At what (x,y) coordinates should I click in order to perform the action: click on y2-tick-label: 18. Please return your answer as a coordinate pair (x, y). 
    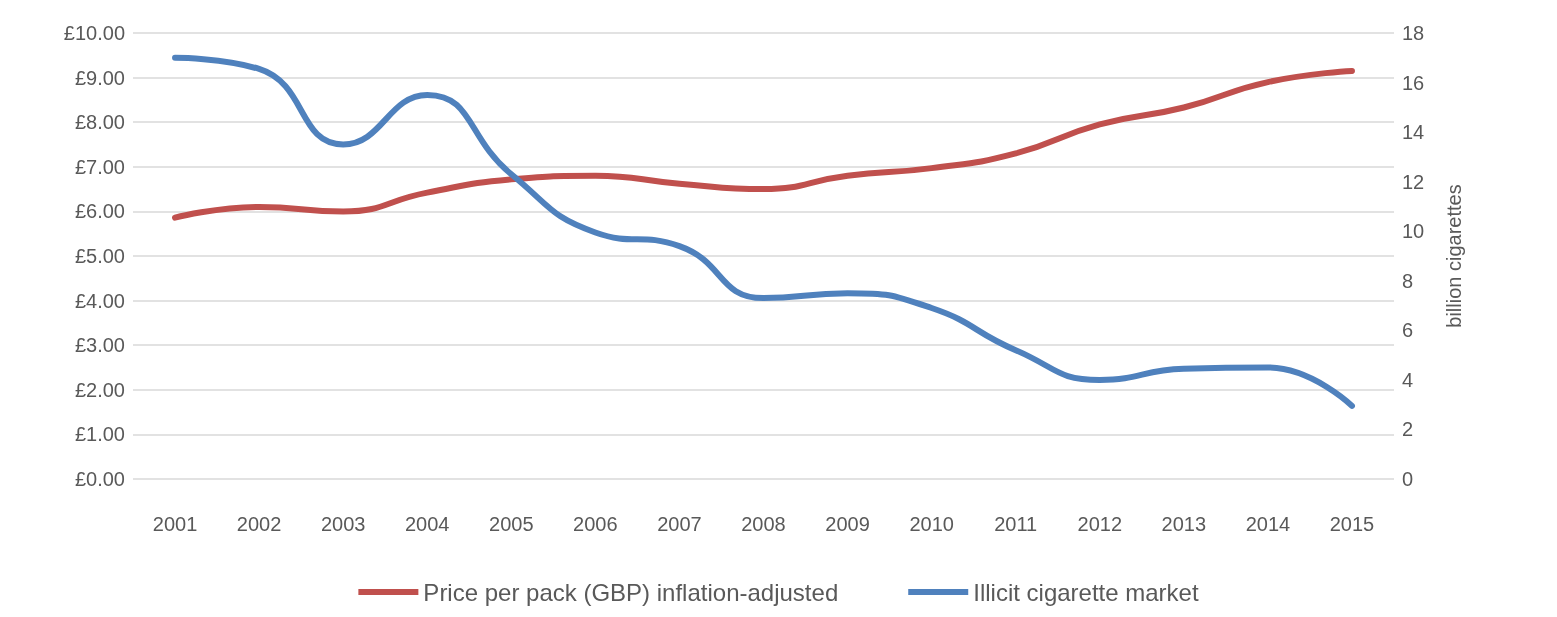
    Looking at the image, I should click on (1413, 33).